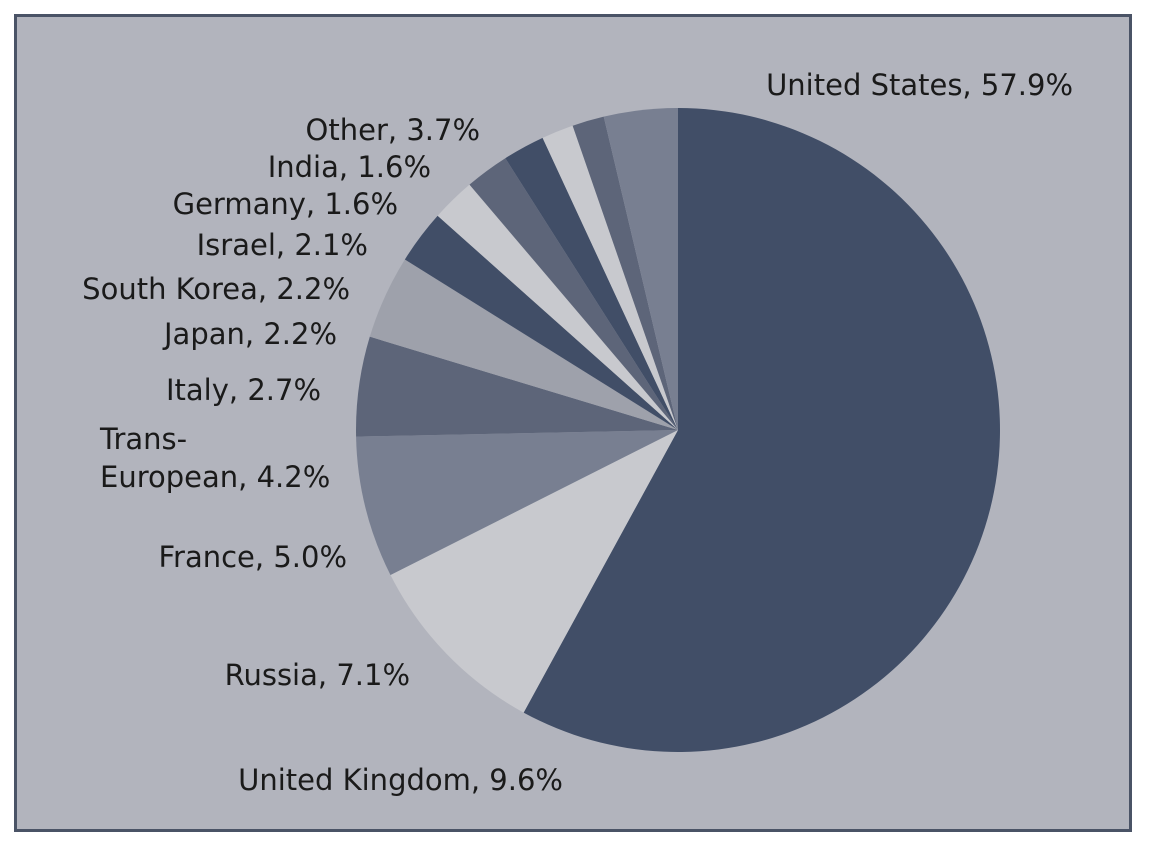  What do you see at coordinates (249, 334) in the screenshot?
I see `label-japan: Japan, 2.2%` at bounding box center [249, 334].